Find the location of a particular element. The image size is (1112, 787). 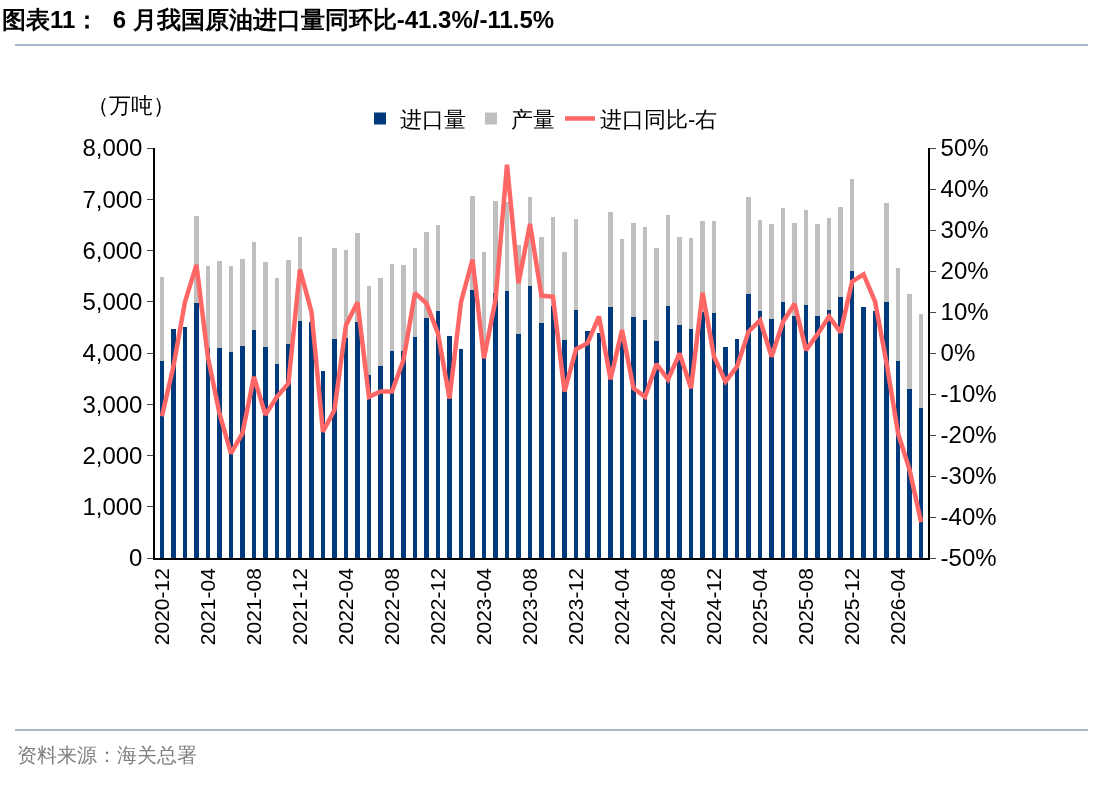

y2-tick-label: -20% is located at coordinates (968, 435).